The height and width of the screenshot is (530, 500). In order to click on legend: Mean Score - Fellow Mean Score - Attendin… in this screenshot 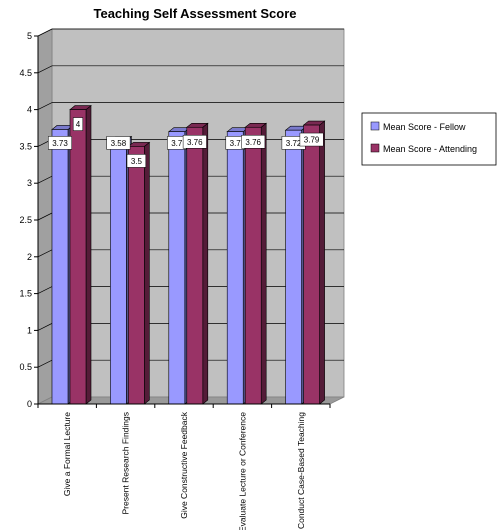, I will do `click(429, 139)`.